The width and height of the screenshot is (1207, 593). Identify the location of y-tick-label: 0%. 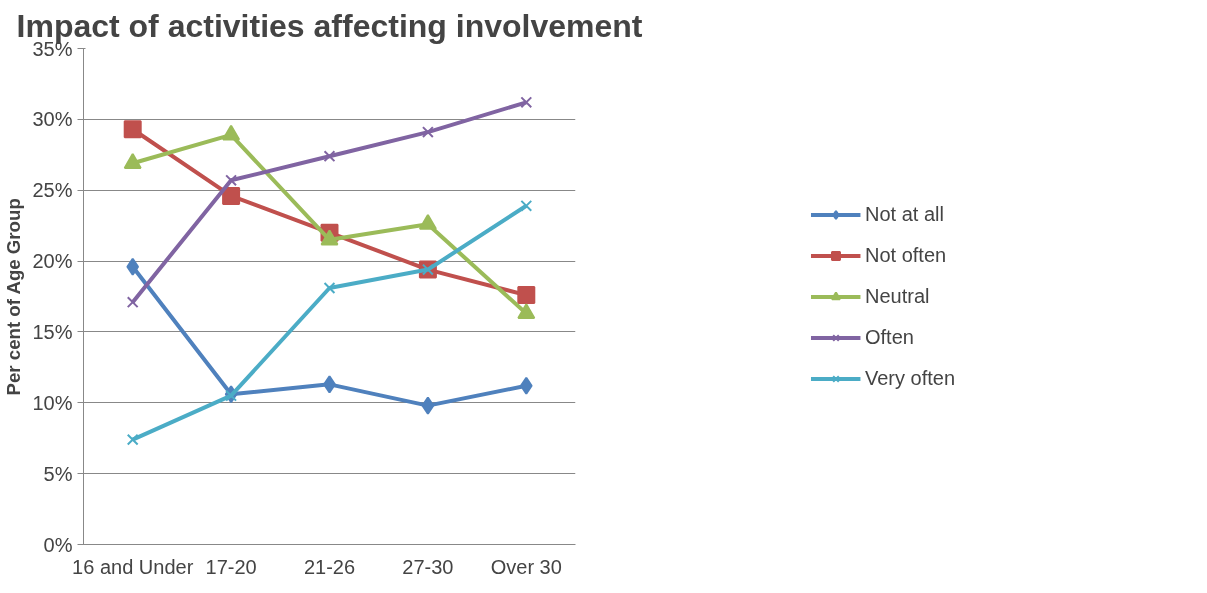
(58, 544).